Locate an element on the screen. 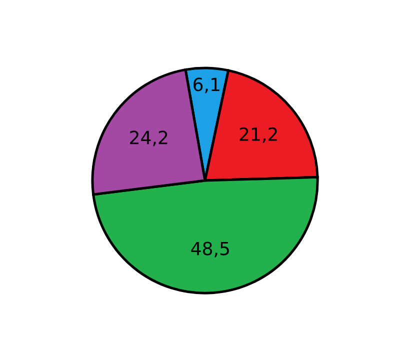 The height and width of the screenshot is (354, 402). data-label: 6,1 is located at coordinates (207, 86).